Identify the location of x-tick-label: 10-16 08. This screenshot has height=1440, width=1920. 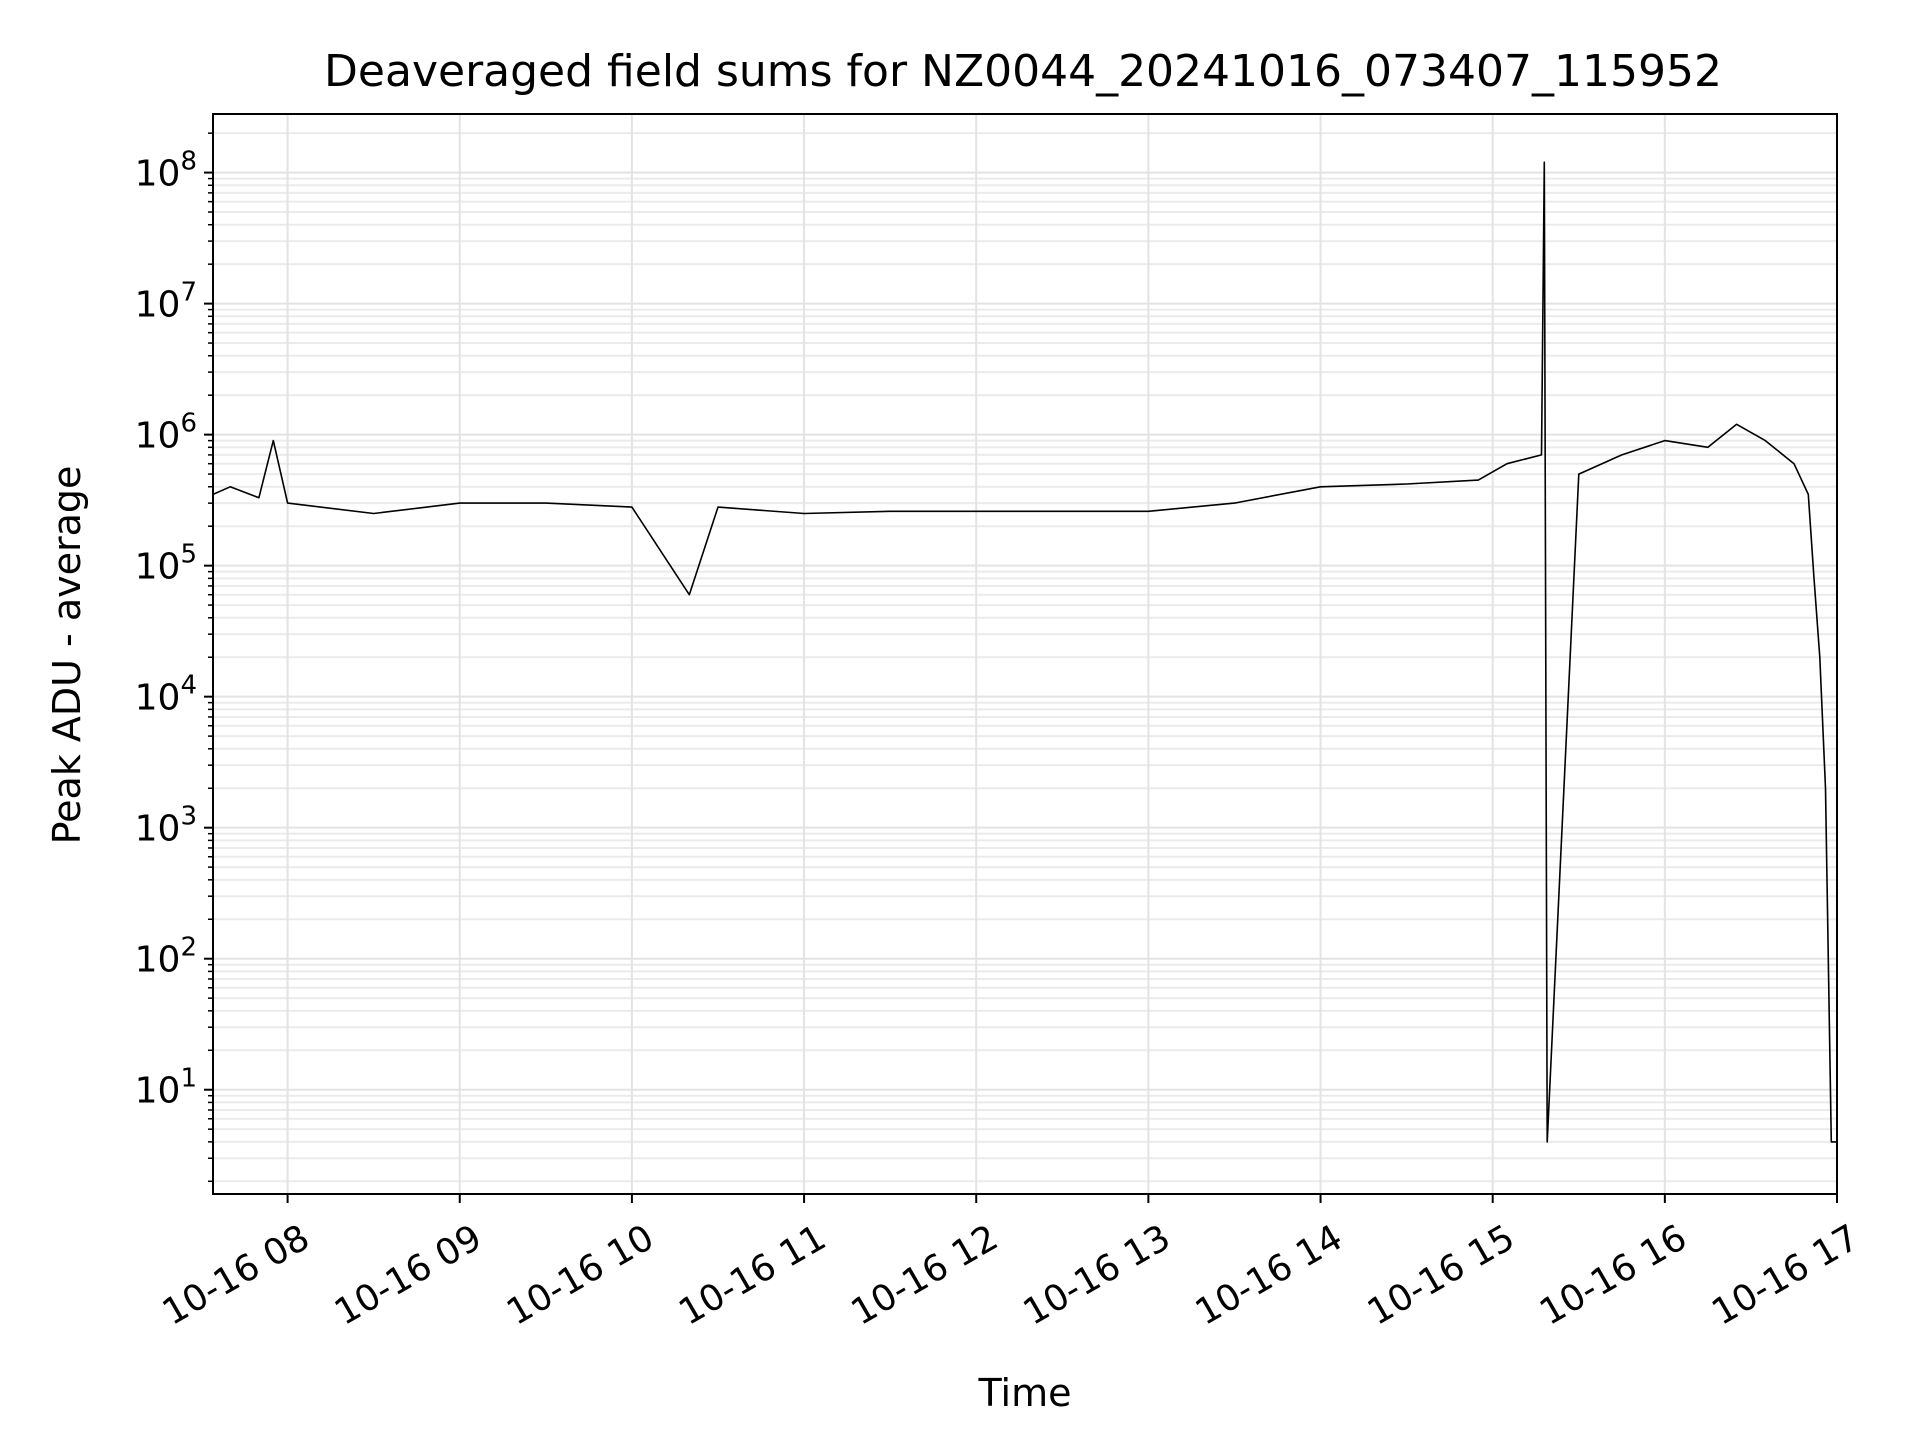
(236, 1275).